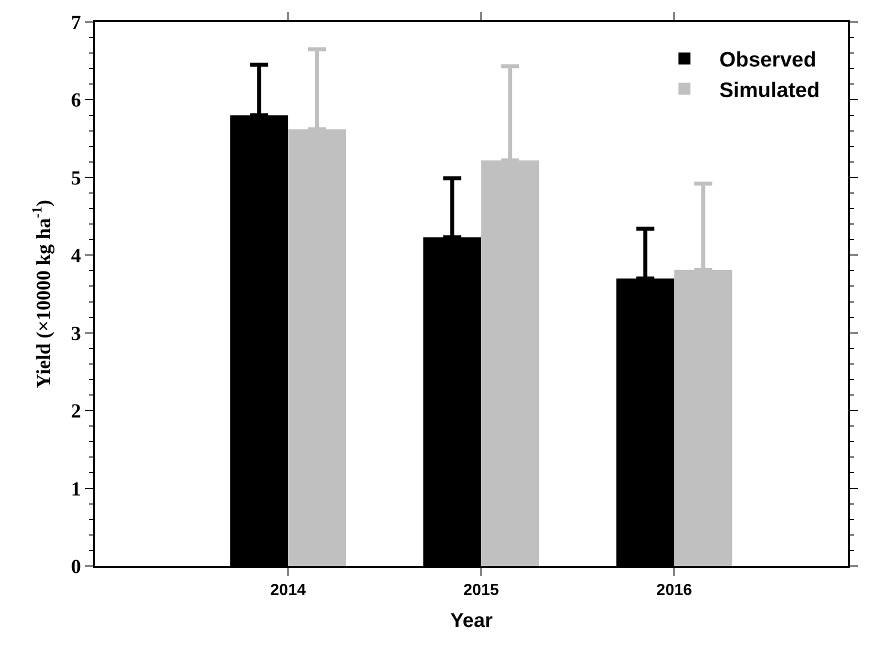 The width and height of the screenshot is (870, 648). I want to click on x-axis-title: Year, so click(471, 621).